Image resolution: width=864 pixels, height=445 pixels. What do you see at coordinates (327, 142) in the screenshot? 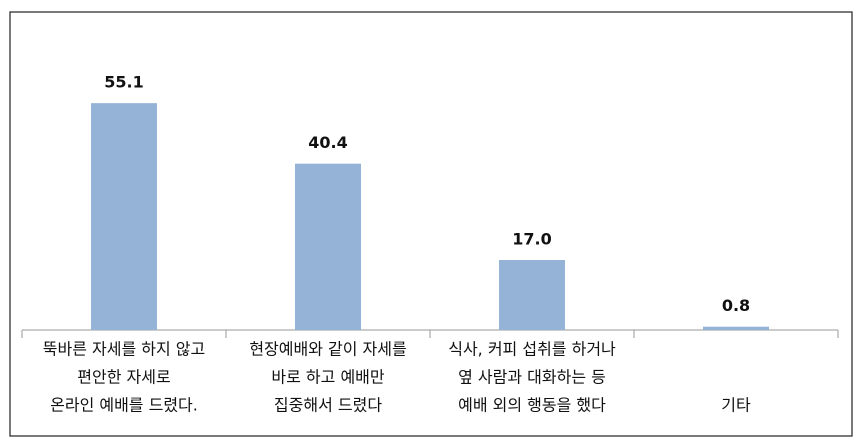
I see `value-label: 40.4` at bounding box center [327, 142].